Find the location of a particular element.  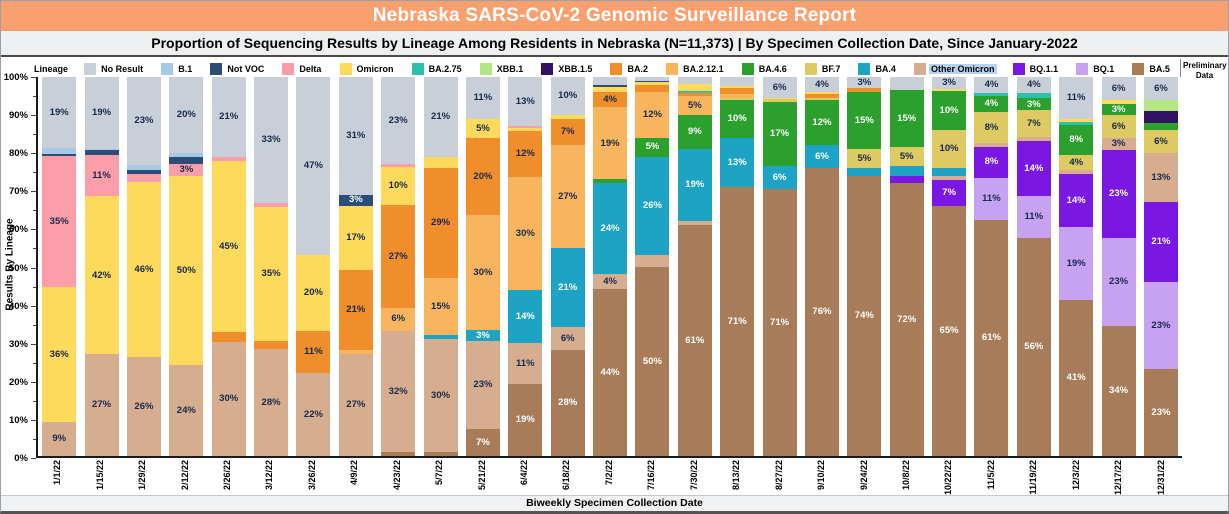

stacked-bar-4-9-22: 27% 21% 17% 3% 31% is located at coordinates (355, 266).